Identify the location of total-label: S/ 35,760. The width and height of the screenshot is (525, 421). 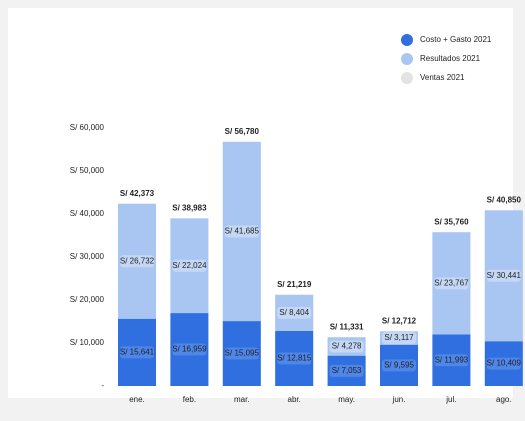
(451, 221).